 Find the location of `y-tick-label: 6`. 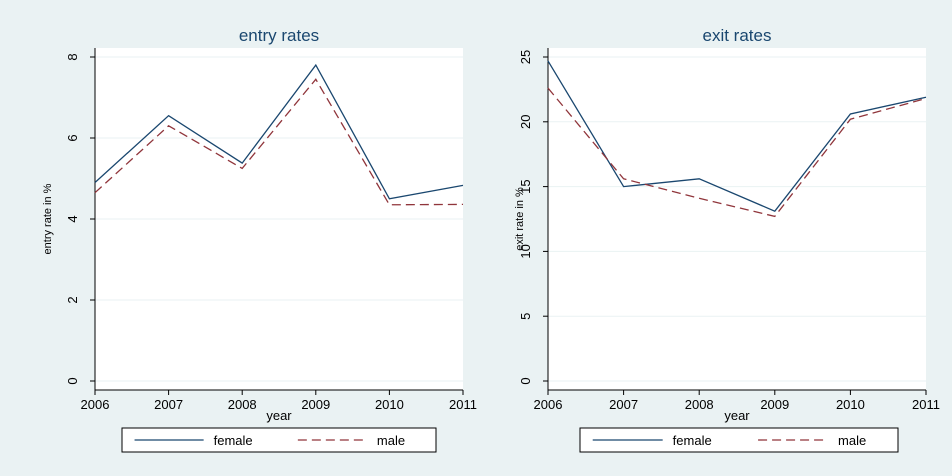

y-tick-label: 6 is located at coordinates (72, 137).